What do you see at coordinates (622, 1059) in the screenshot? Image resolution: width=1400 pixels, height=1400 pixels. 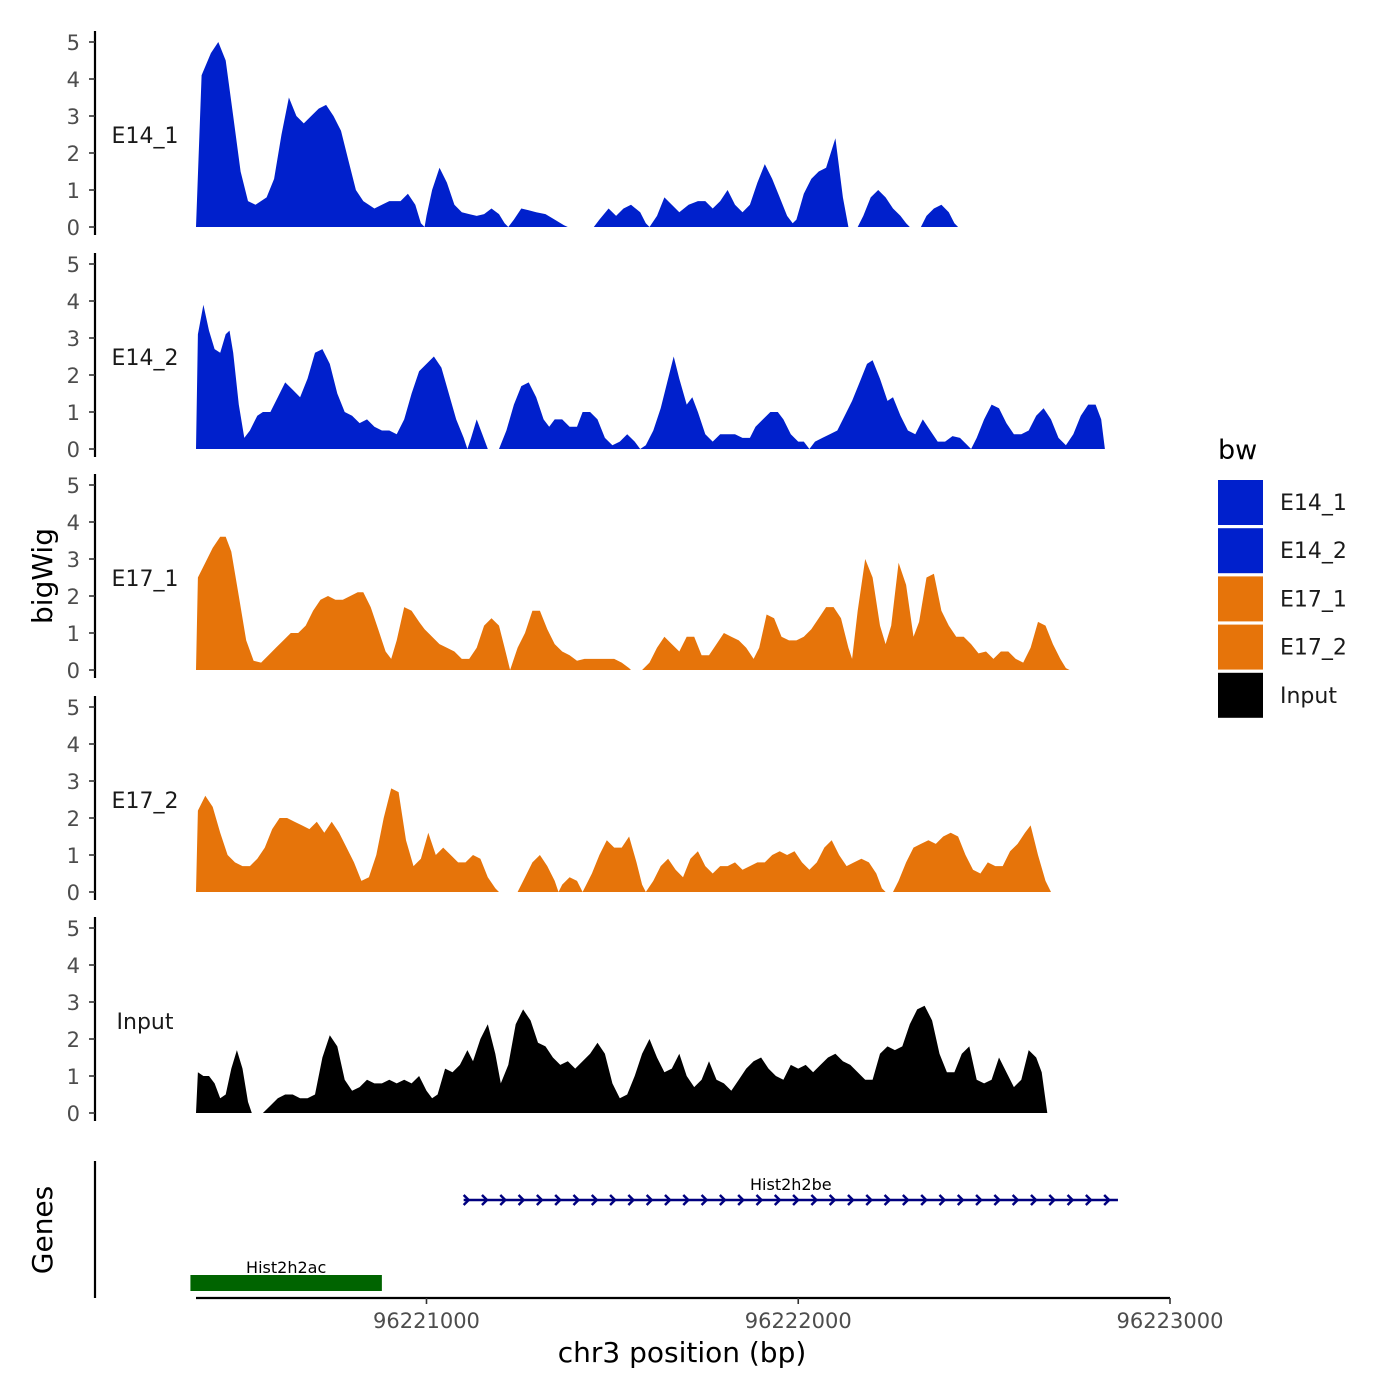 I see `signal-area-Input` at bounding box center [622, 1059].